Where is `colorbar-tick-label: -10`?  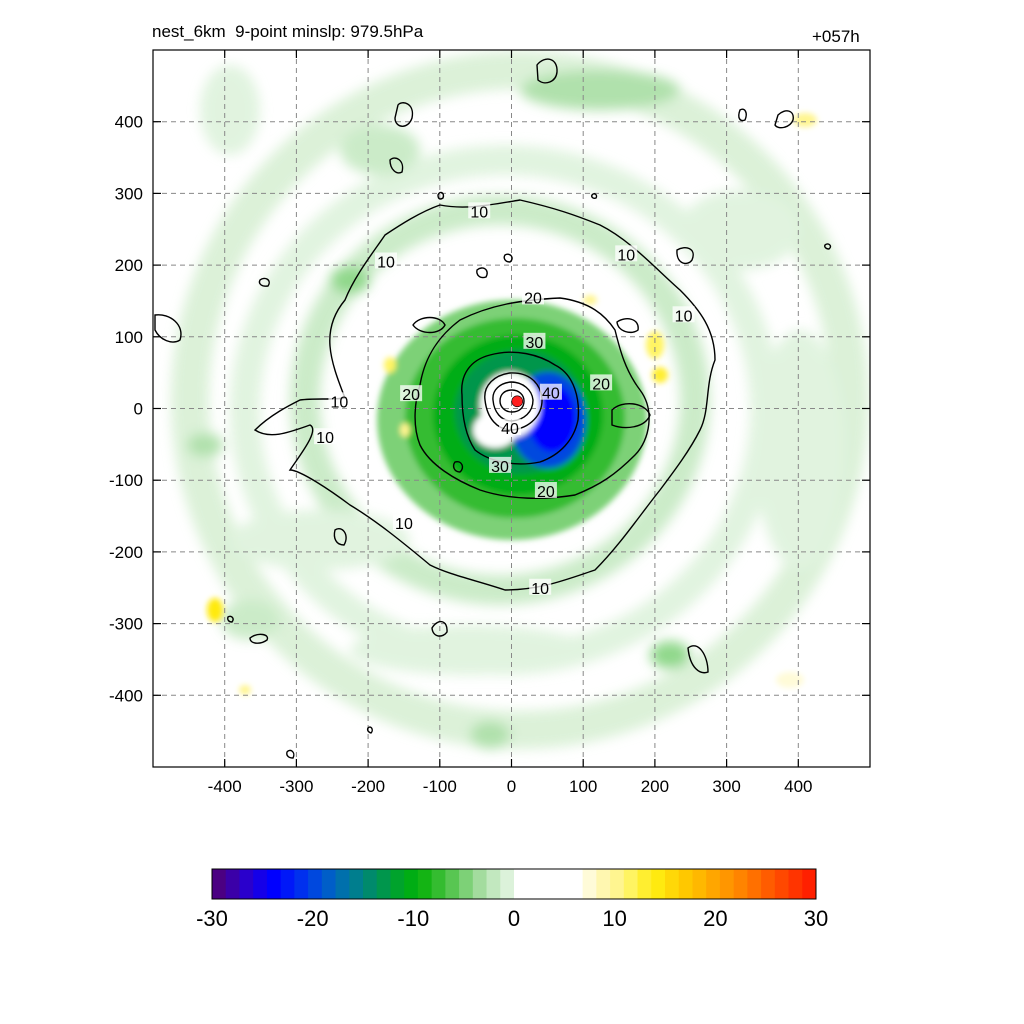
colorbar-tick-label: -10 is located at coordinates (413, 918).